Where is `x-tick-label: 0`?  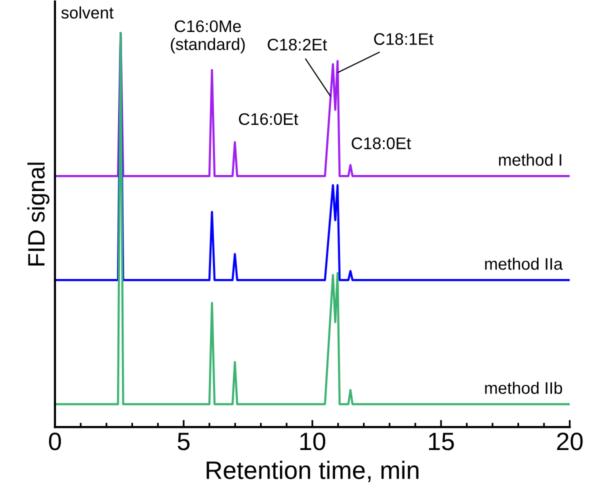
x-tick-label: 0 is located at coordinates (54, 441).